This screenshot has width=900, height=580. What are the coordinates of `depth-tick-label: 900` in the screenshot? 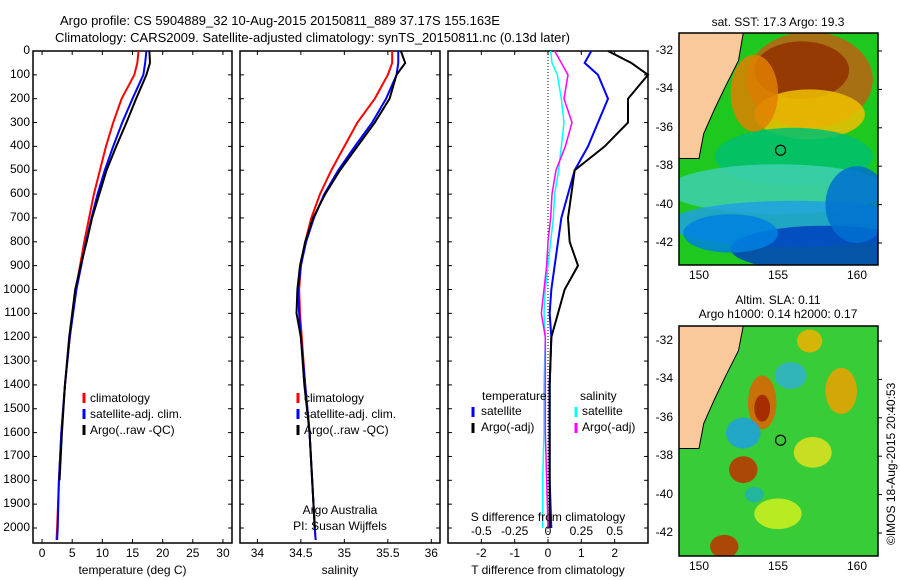 It's located at (19, 264).